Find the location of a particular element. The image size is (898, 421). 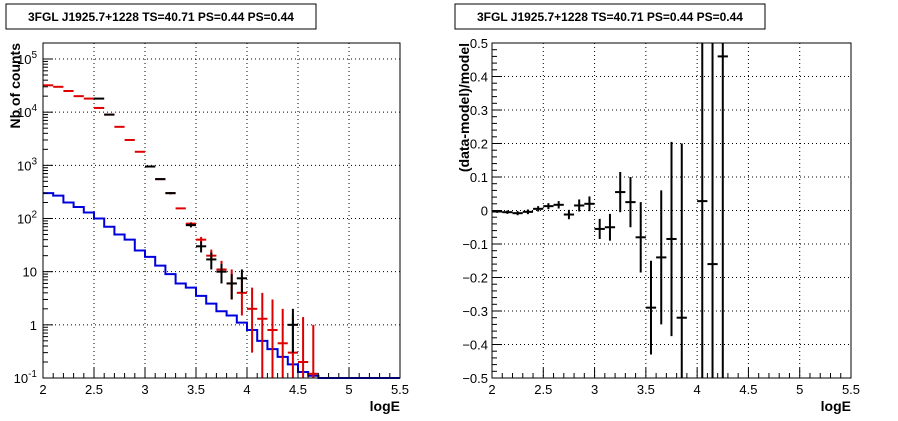

counts-y-tick-labels: 10⁻¹ 1 10 10² 10³ 10⁴ 10⁵ is located at coordinates (26, 218).